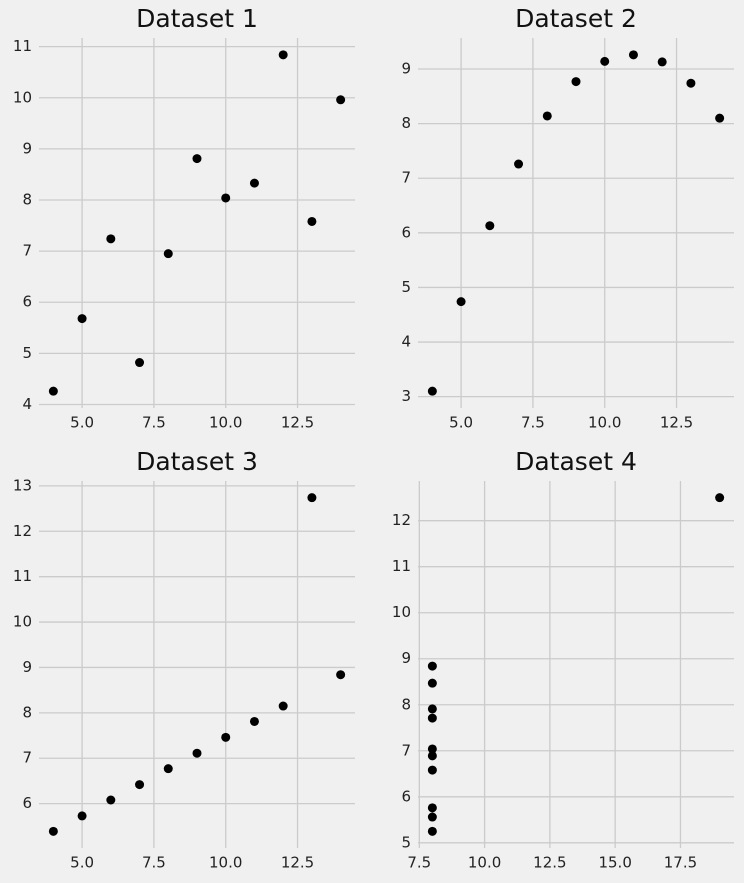  I want to click on y-tick-label: 13, so click(22, 485).